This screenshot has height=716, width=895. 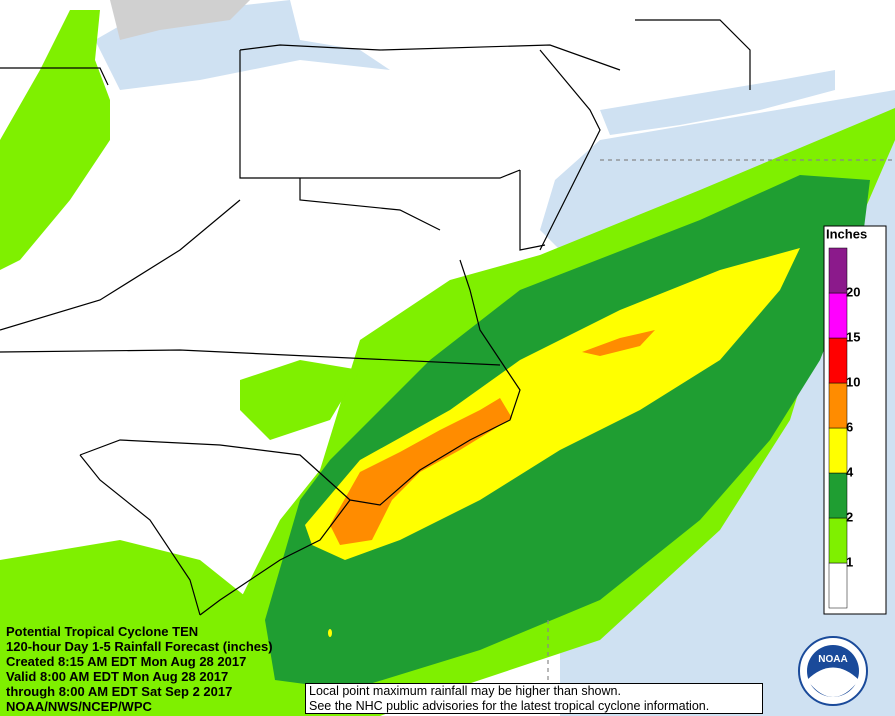 What do you see at coordinates (853, 381) in the screenshot?
I see `legend-label: 10` at bounding box center [853, 381].